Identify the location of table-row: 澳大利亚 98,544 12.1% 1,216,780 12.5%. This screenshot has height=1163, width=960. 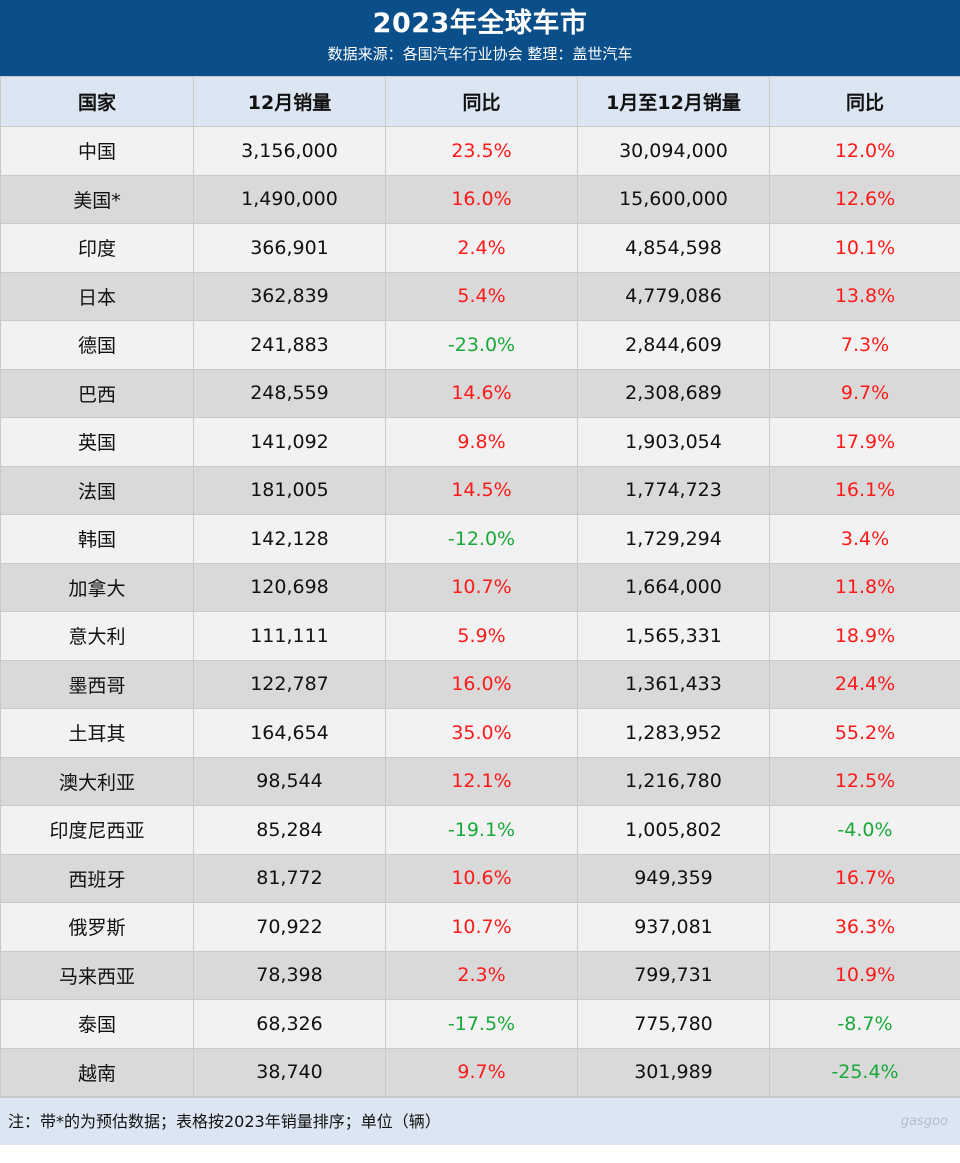
(480, 781).